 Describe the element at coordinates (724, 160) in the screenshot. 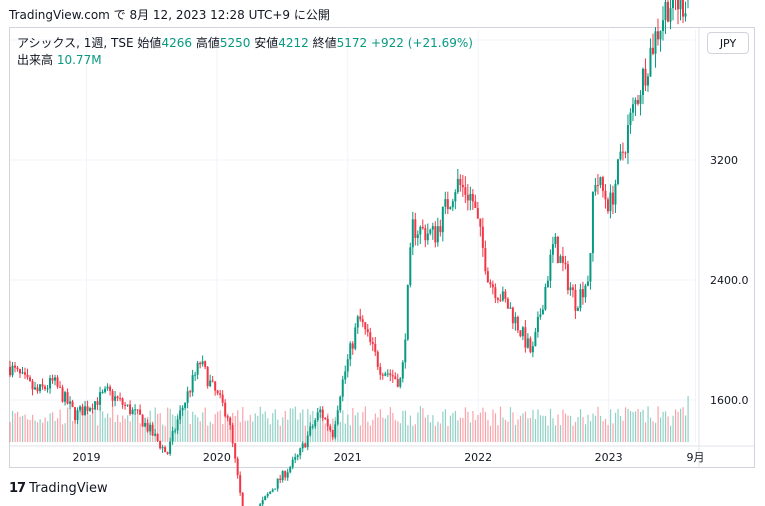

I see `price-tick-label: 3200` at that location.